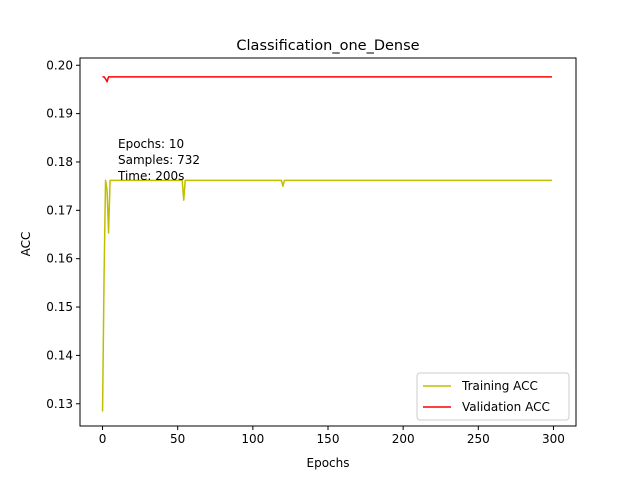  Describe the element at coordinates (59, 355) in the screenshot. I see `y-tick-label-0.14: 0.14` at that location.